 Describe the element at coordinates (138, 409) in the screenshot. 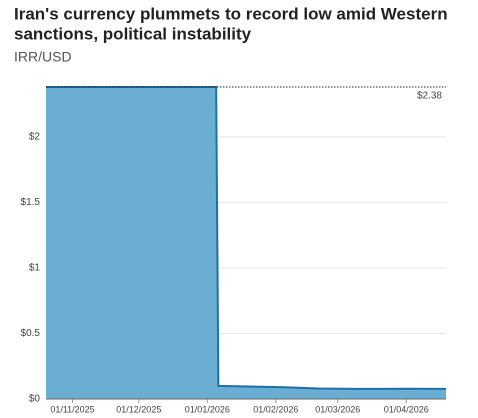

I see `x-tick-label: 01/12/2025` at that location.